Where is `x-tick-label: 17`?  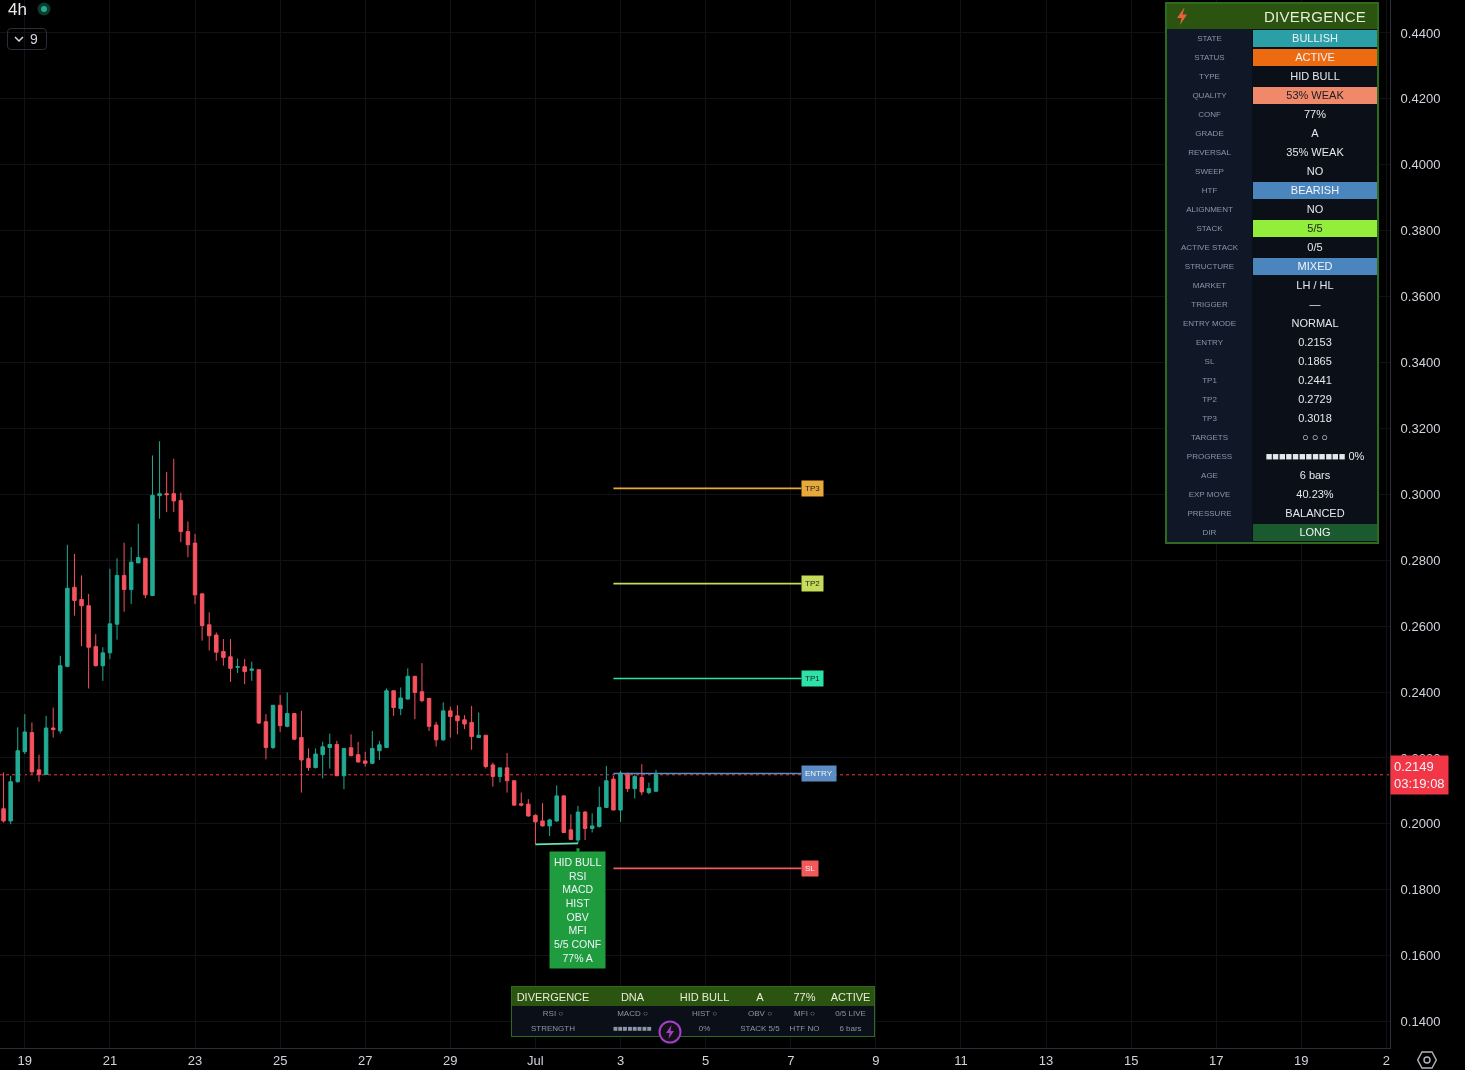
x-tick-label: 17 is located at coordinates (1216, 1060).